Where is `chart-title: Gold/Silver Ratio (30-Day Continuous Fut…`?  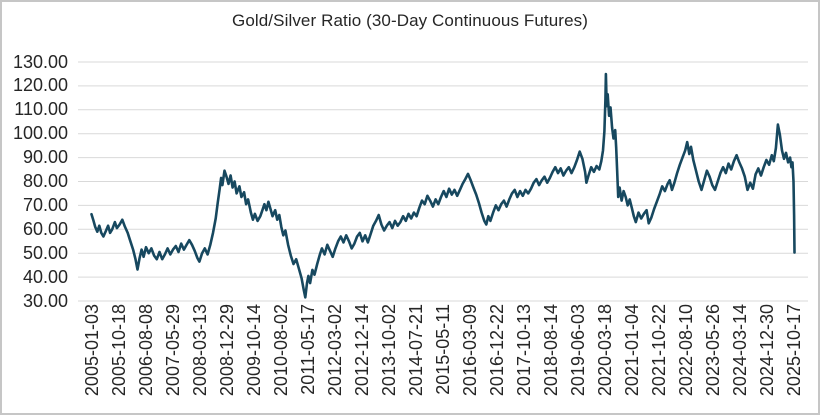 chart-title: Gold/Silver Ratio (30-Day Continuous Fut… is located at coordinates (410, 20).